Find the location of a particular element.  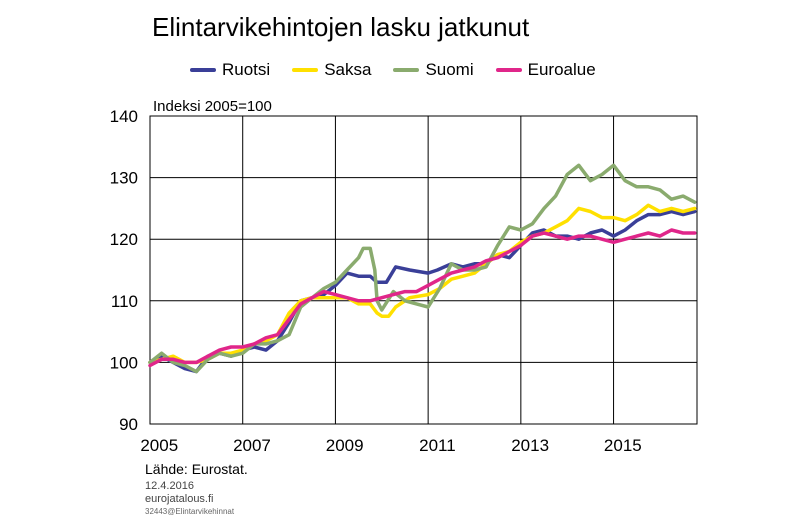

legend-label-euroalue: Euroalue is located at coordinates (561, 69).